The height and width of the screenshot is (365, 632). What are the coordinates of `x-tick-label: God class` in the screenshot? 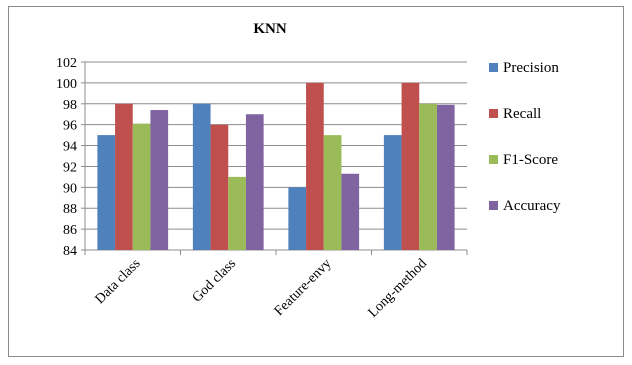 It's located at (214, 280).